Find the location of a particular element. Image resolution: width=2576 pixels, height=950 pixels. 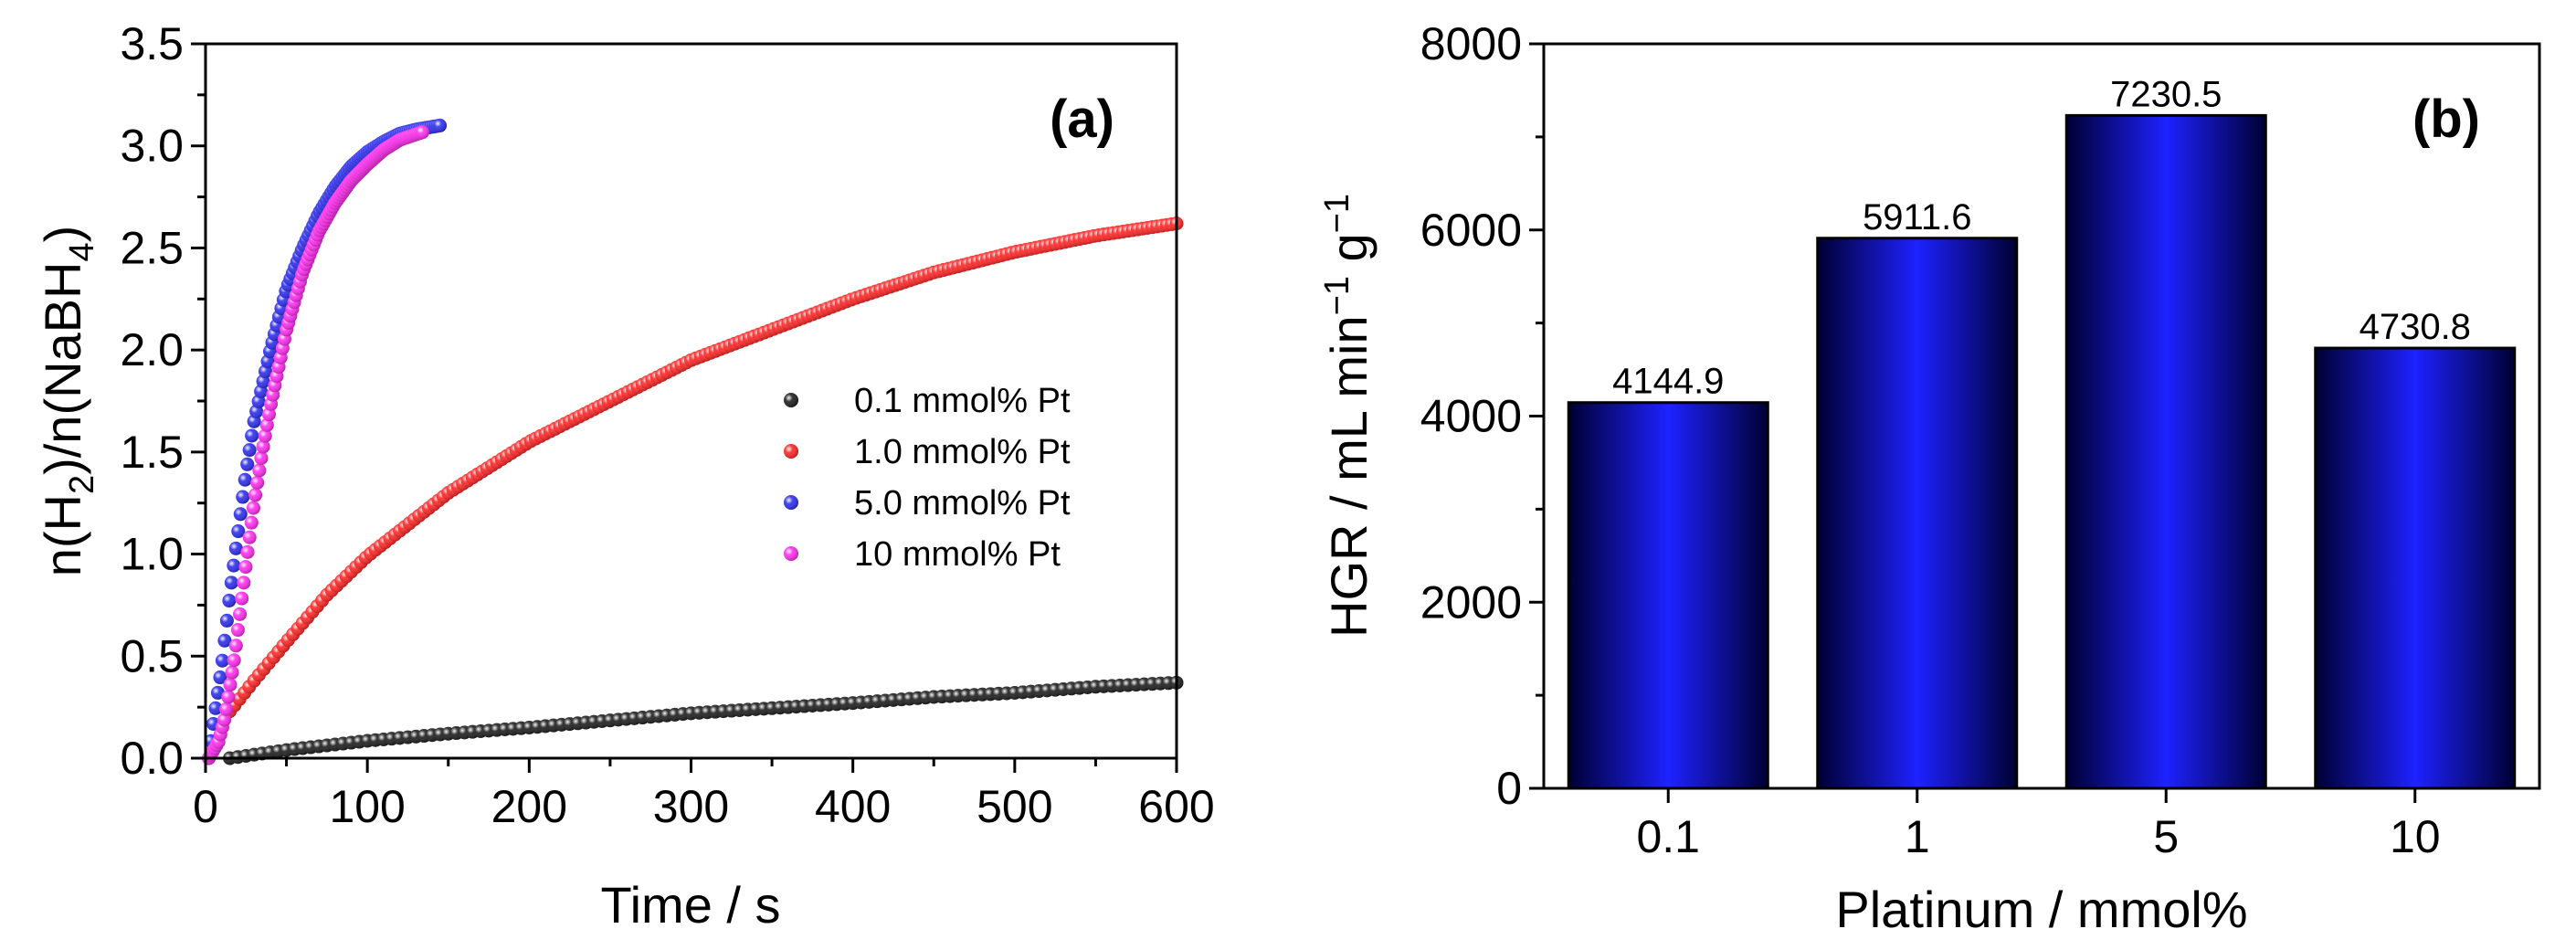

bar-value-label: 4730.8 is located at coordinates (2415, 327).